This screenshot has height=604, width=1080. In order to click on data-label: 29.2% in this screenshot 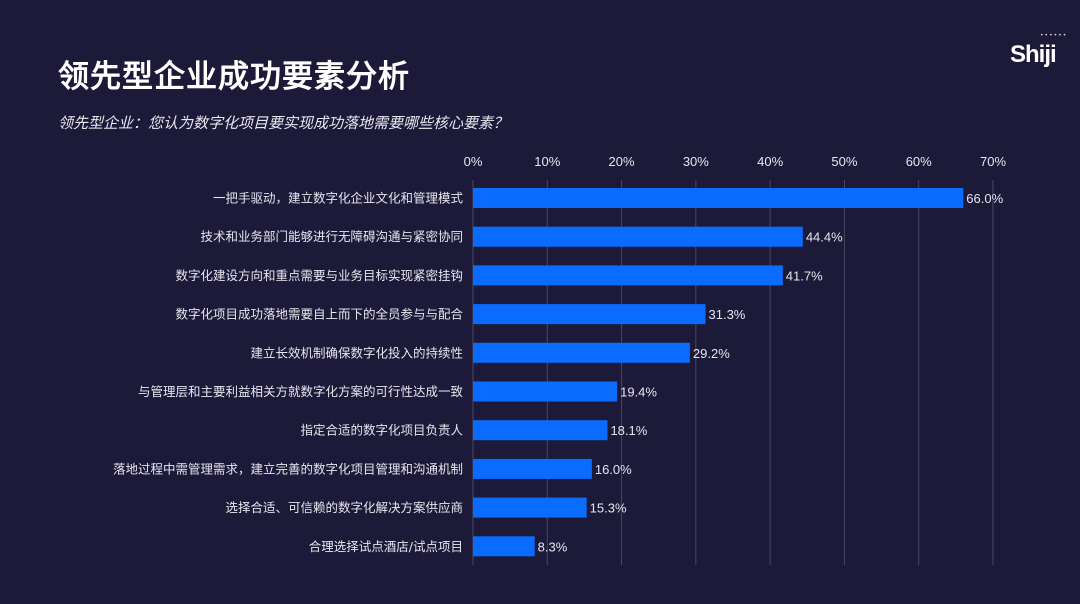, I will do `click(711, 353)`.